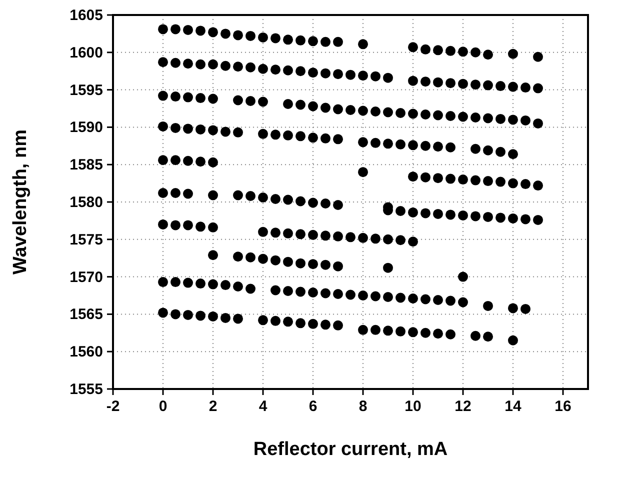 This screenshot has width=618, height=485. Describe the element at coordinates (313, 406) in the screenshot. I see `x-tick-label: 6` at that location.